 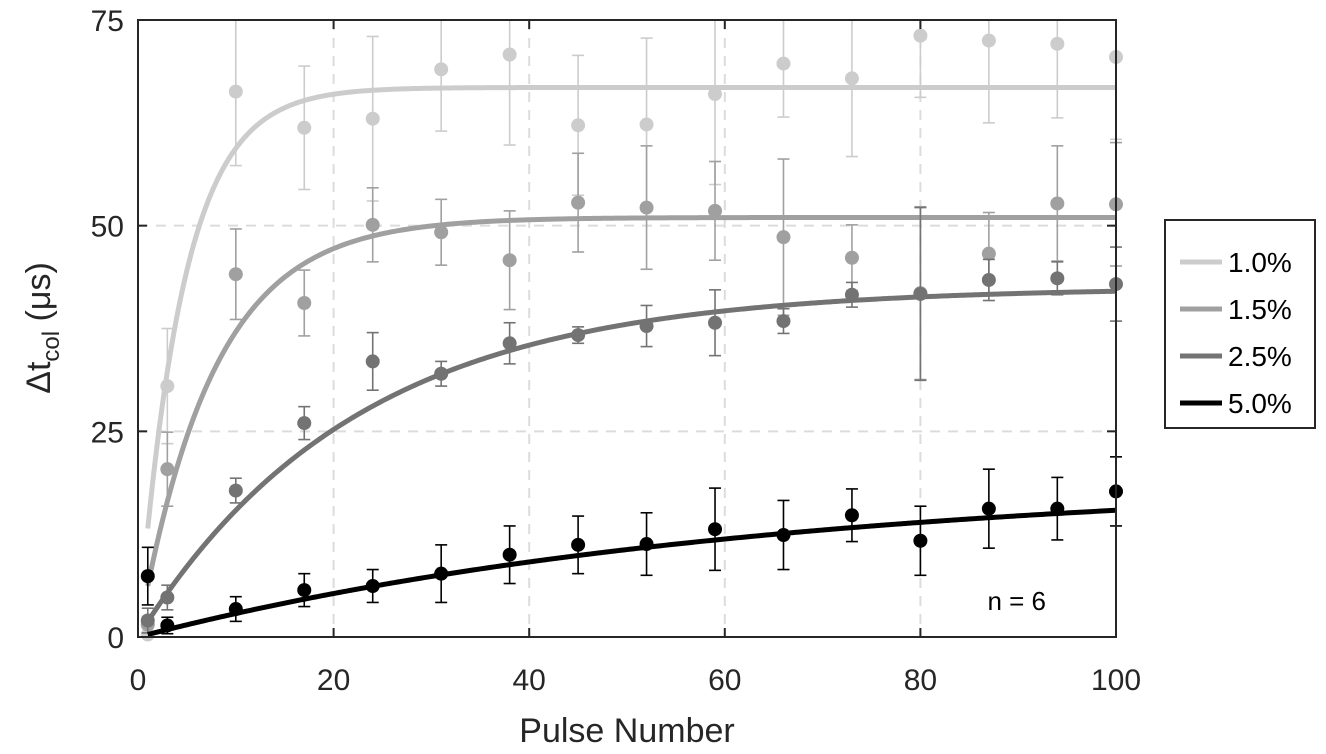 What do you see at coordinates (632, 572) in the screenshot?
I see `fit-curve` at bounding box center [632, 572].